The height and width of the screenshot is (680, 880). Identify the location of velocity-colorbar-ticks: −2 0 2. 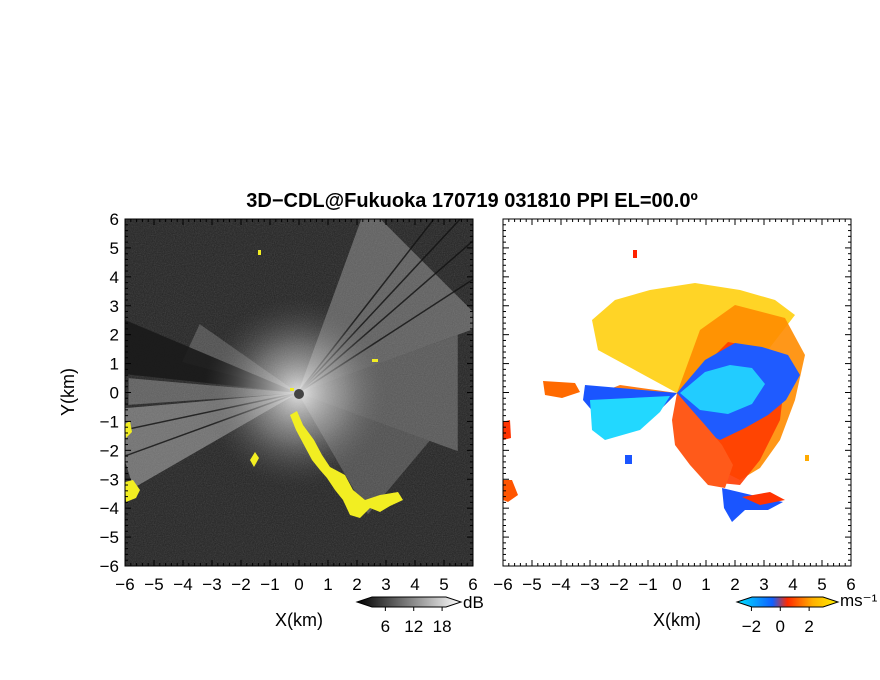
(778, 621).